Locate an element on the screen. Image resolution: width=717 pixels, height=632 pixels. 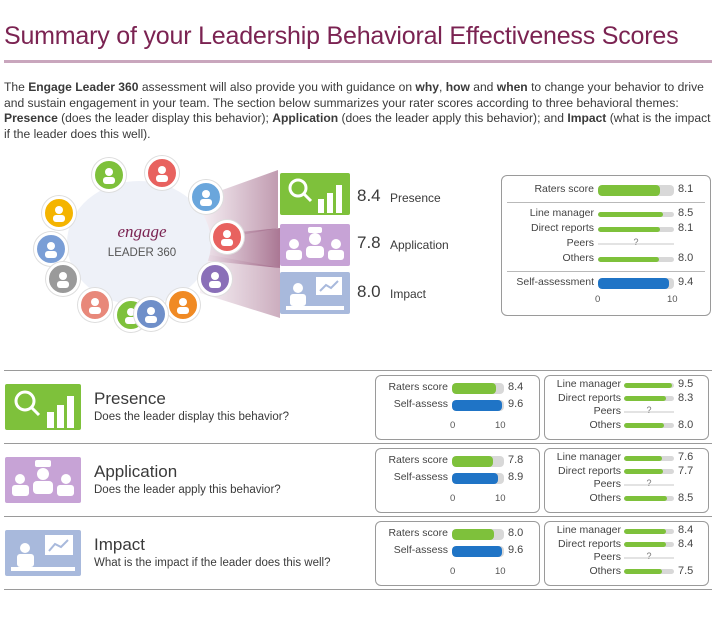
presence-direct-reports-track is located at coordinates (649, 399).